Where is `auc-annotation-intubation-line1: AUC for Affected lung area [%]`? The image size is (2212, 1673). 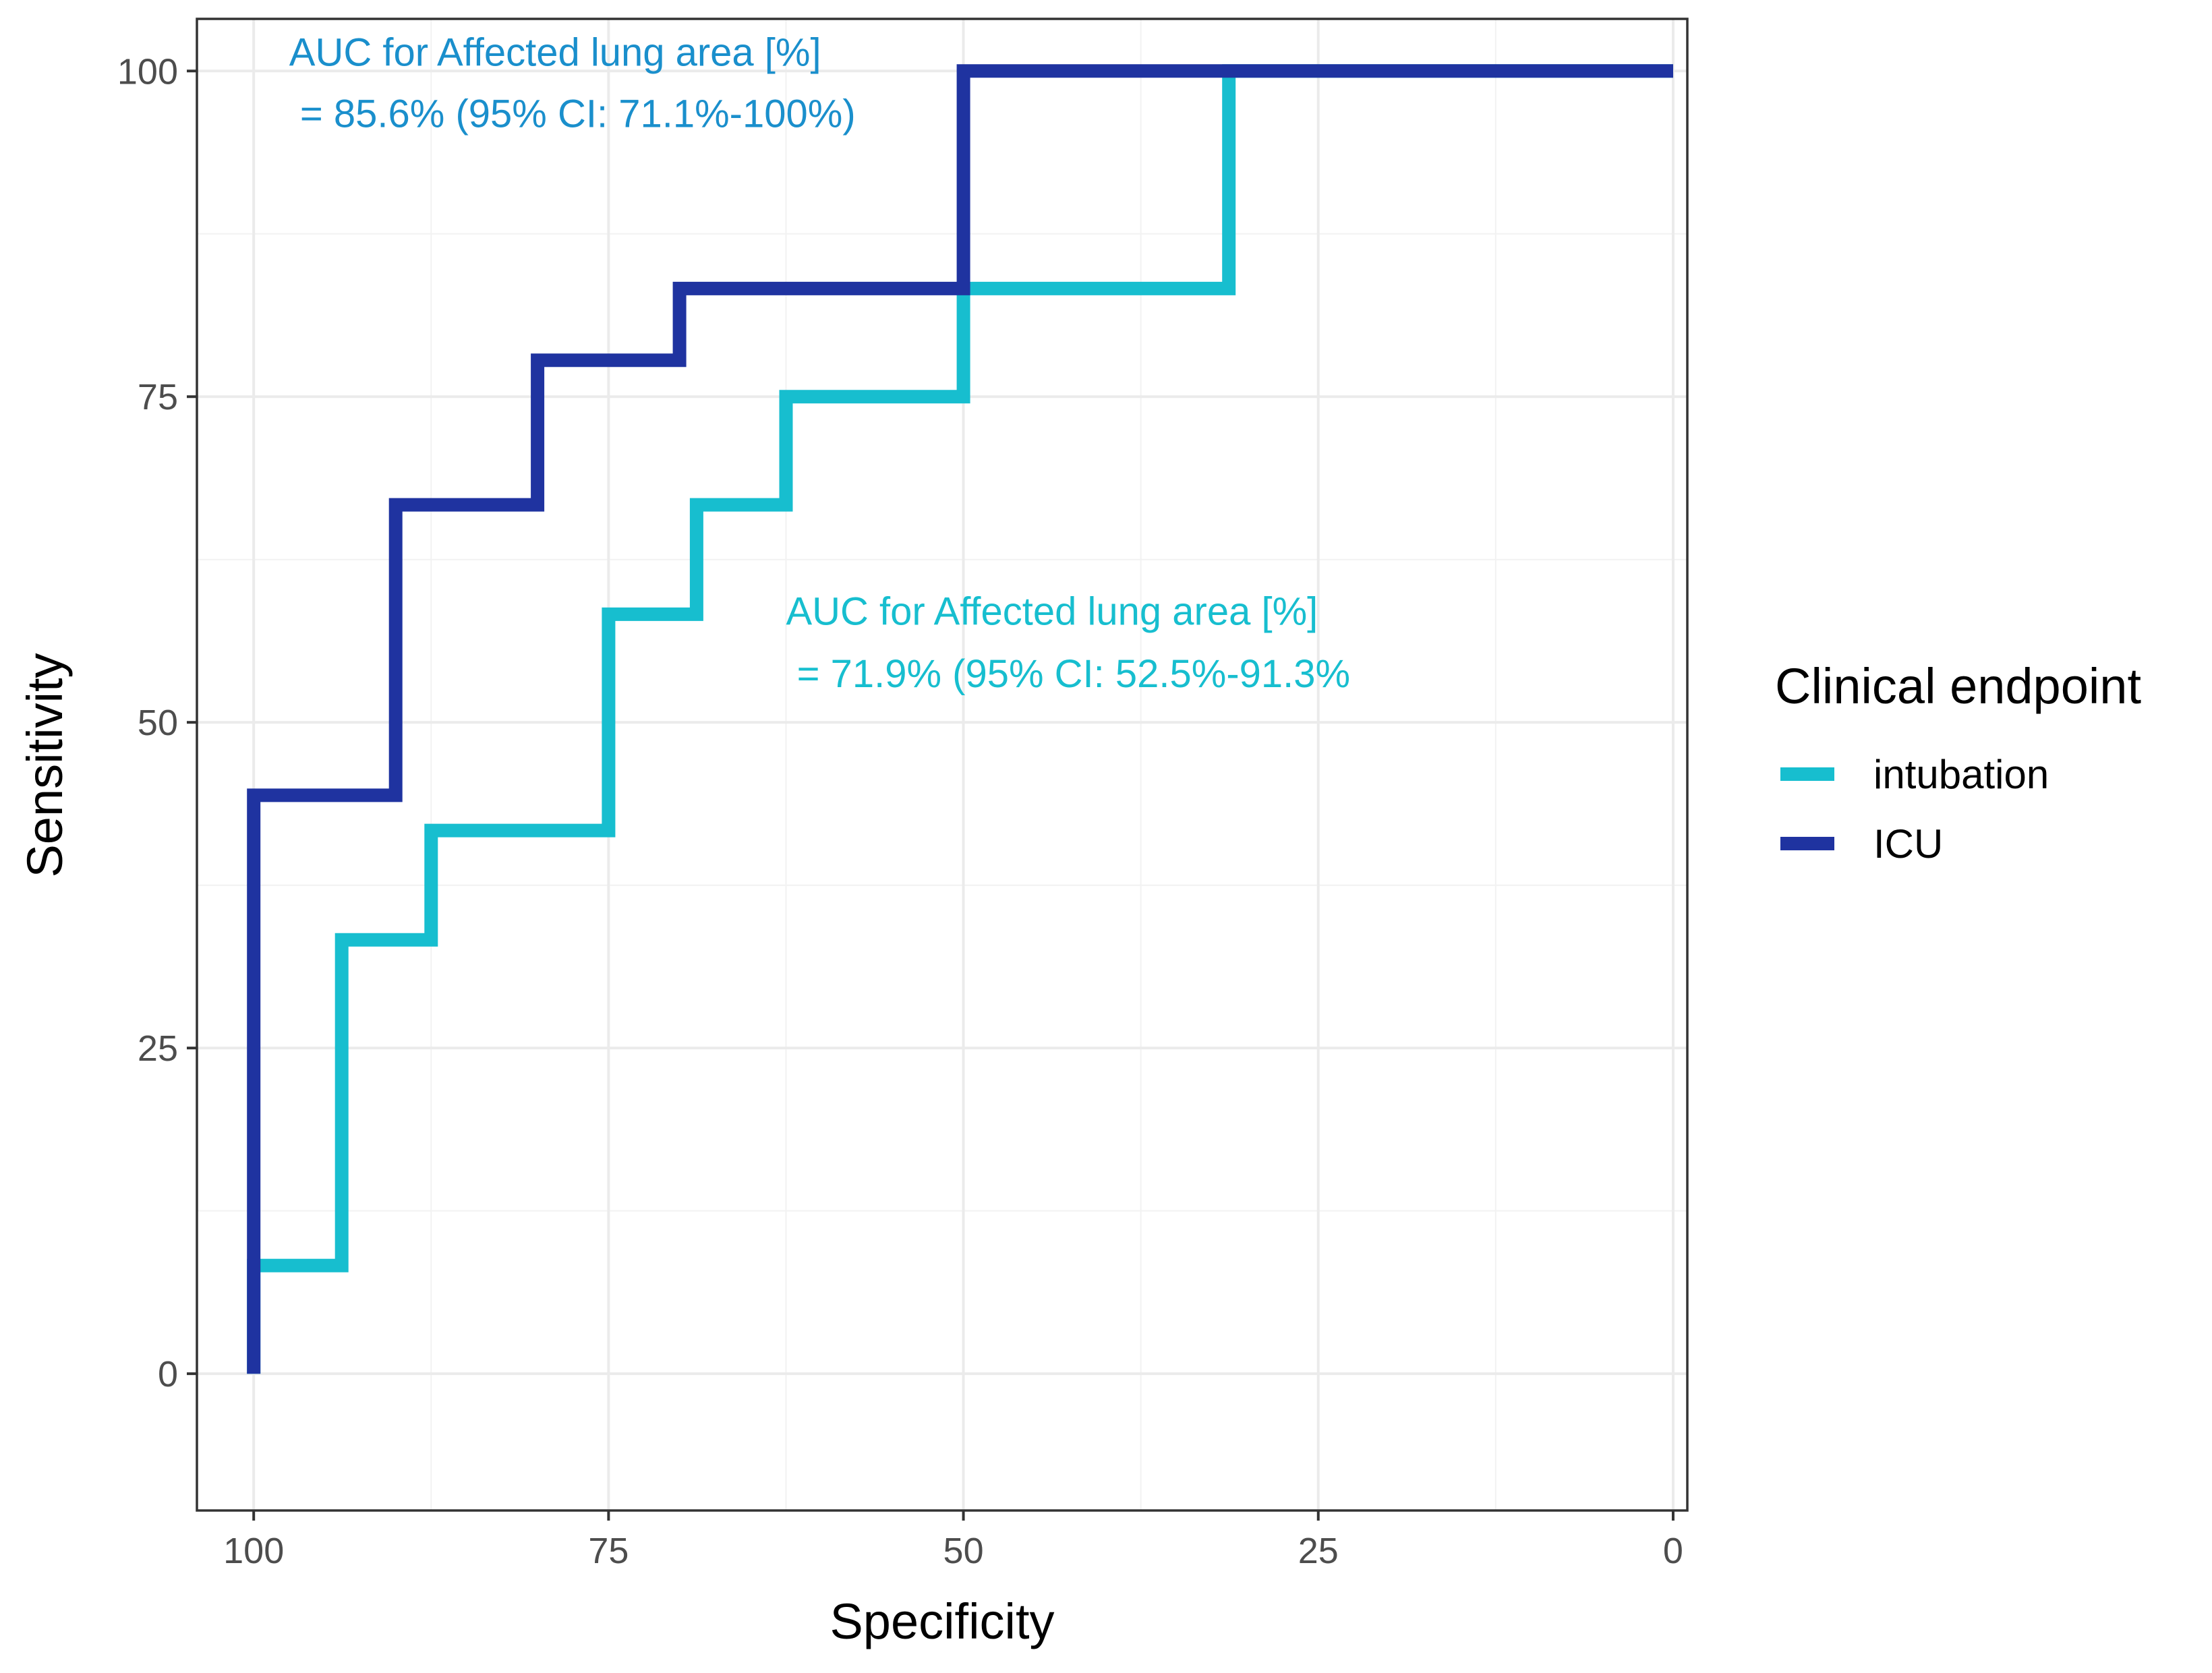 auc-annotation-intubation-line1: AUC for Affected lung area [%] is located at coordinates (1052, 611).